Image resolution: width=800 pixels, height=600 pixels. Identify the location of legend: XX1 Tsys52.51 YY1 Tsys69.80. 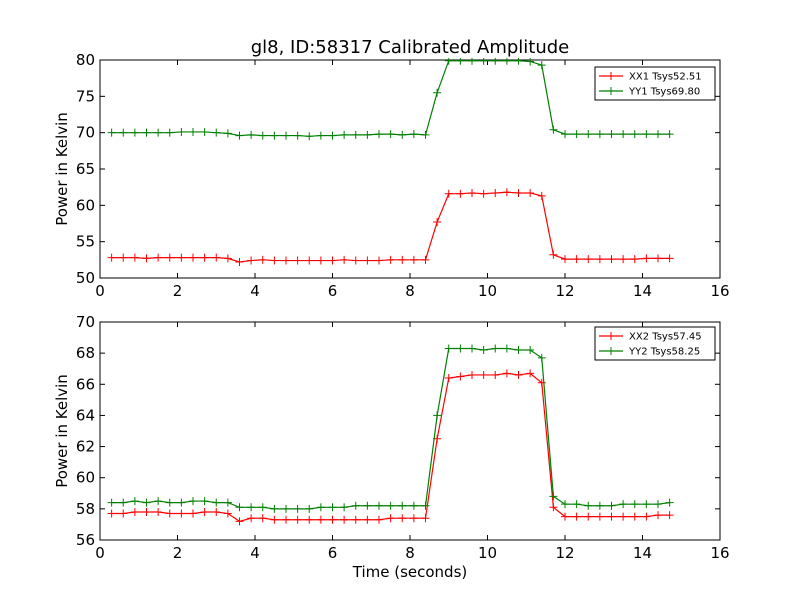
(655, 83).